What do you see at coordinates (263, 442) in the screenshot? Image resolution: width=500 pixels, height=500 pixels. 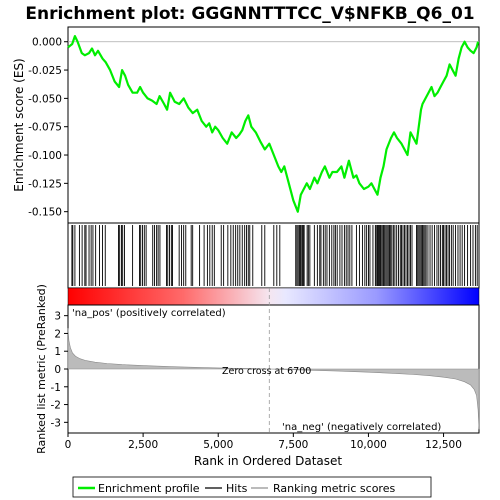 I see `x-axis: 0 2,500 5,000 7,500 10,000 12,500` at bounding box center [263, 442].